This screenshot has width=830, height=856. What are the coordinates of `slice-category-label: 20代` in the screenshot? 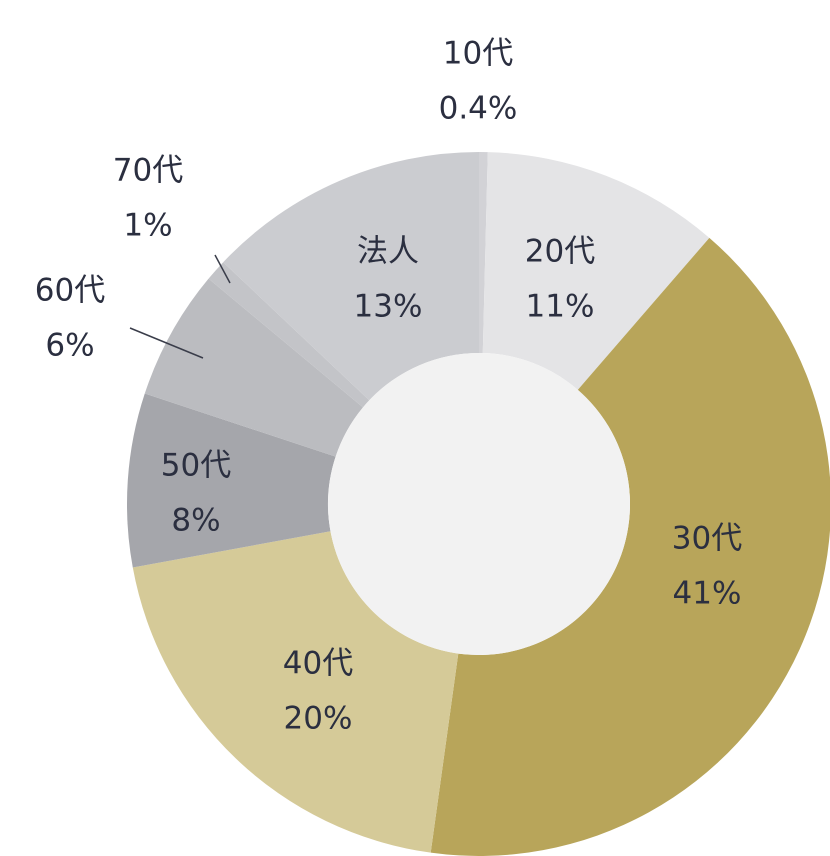 It's located at (560, 252).